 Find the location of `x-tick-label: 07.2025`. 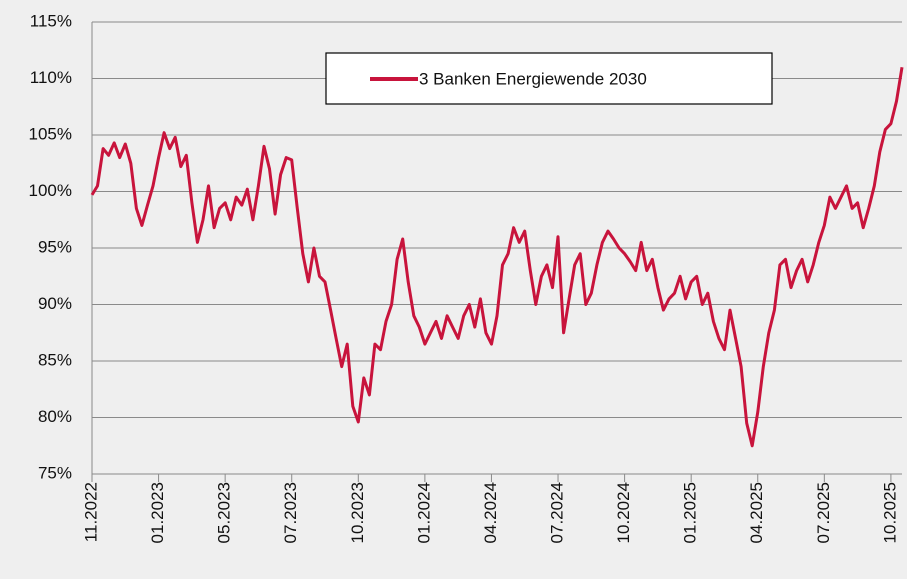

x-tick-label: 07.2025 is located at coordinates (823, 512).